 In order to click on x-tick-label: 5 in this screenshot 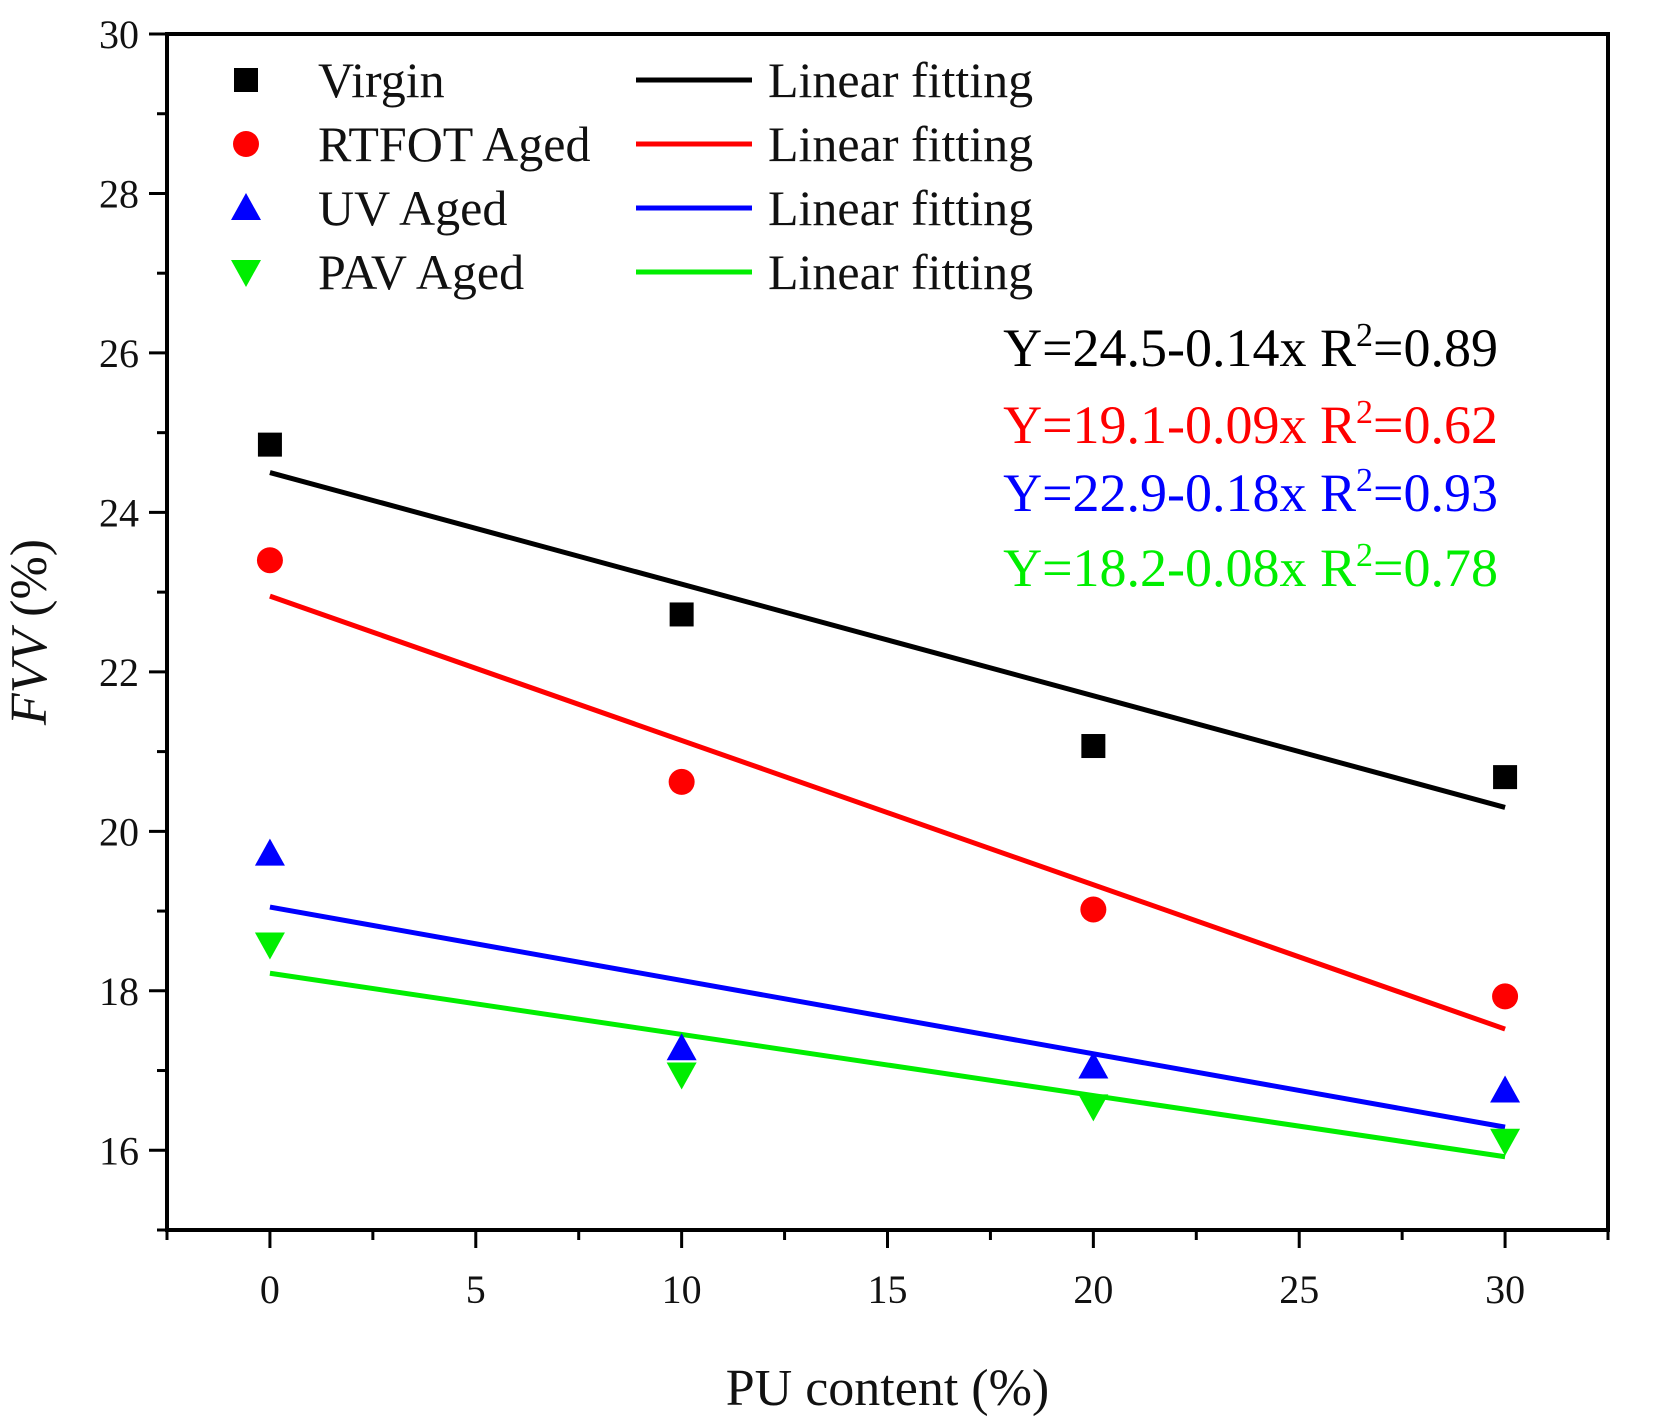, I will do `click(476, 1289)`.